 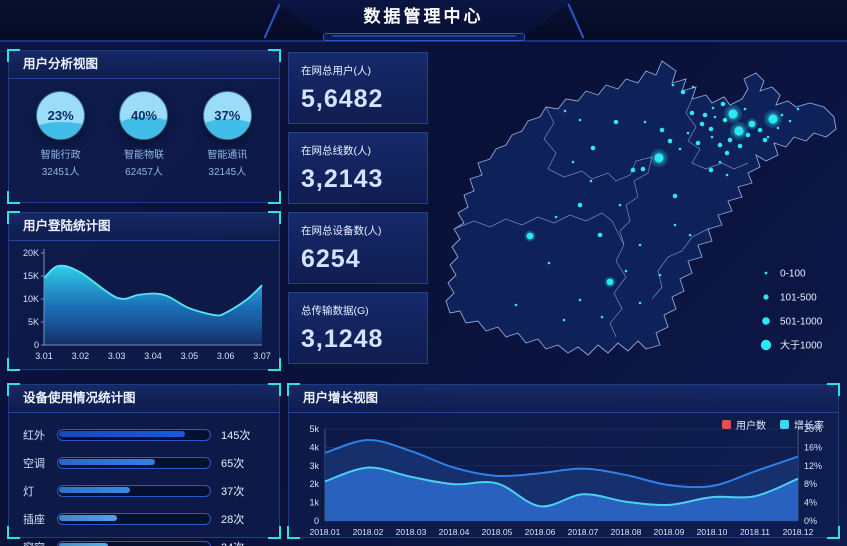 I want to click on liquid-gauge: 37% 智能通讯 32145人, so click(x=227, y=135).